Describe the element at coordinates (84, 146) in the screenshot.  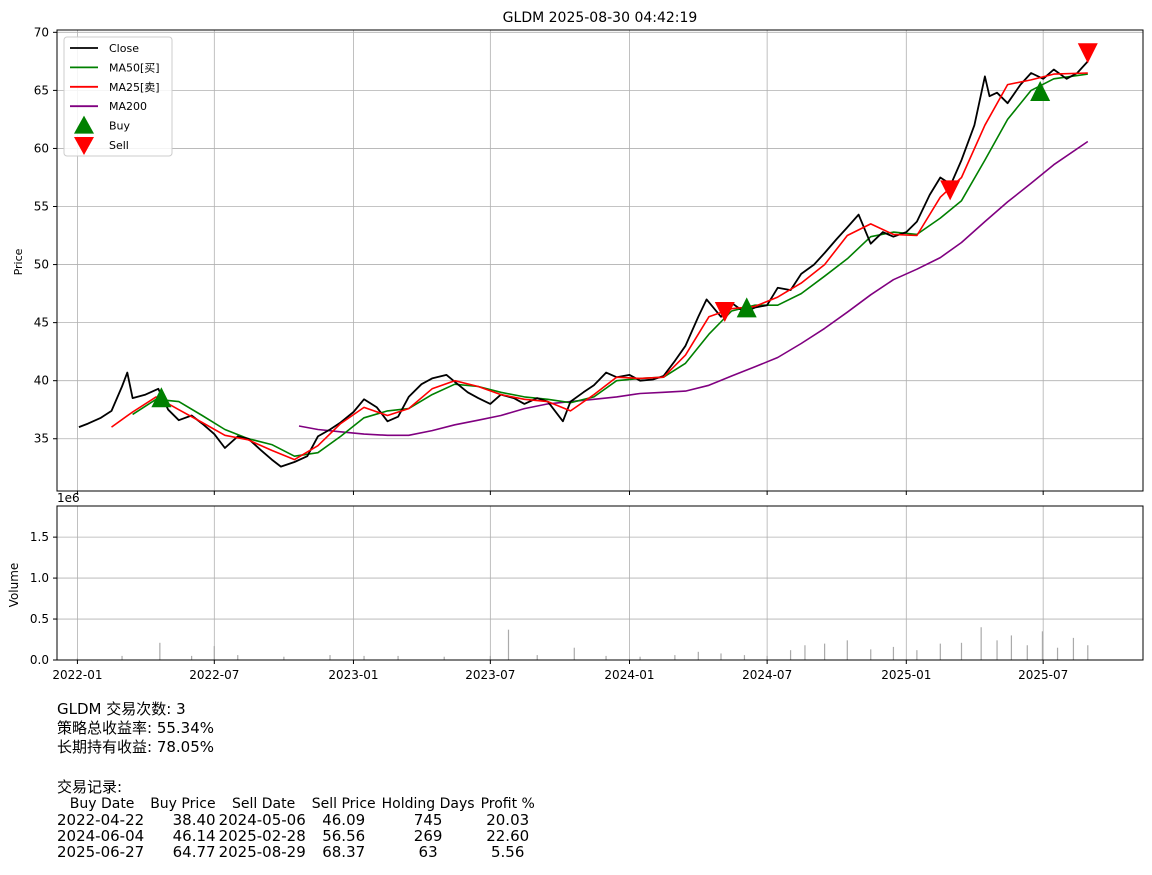
I see `legend-sell-marker` at that location.